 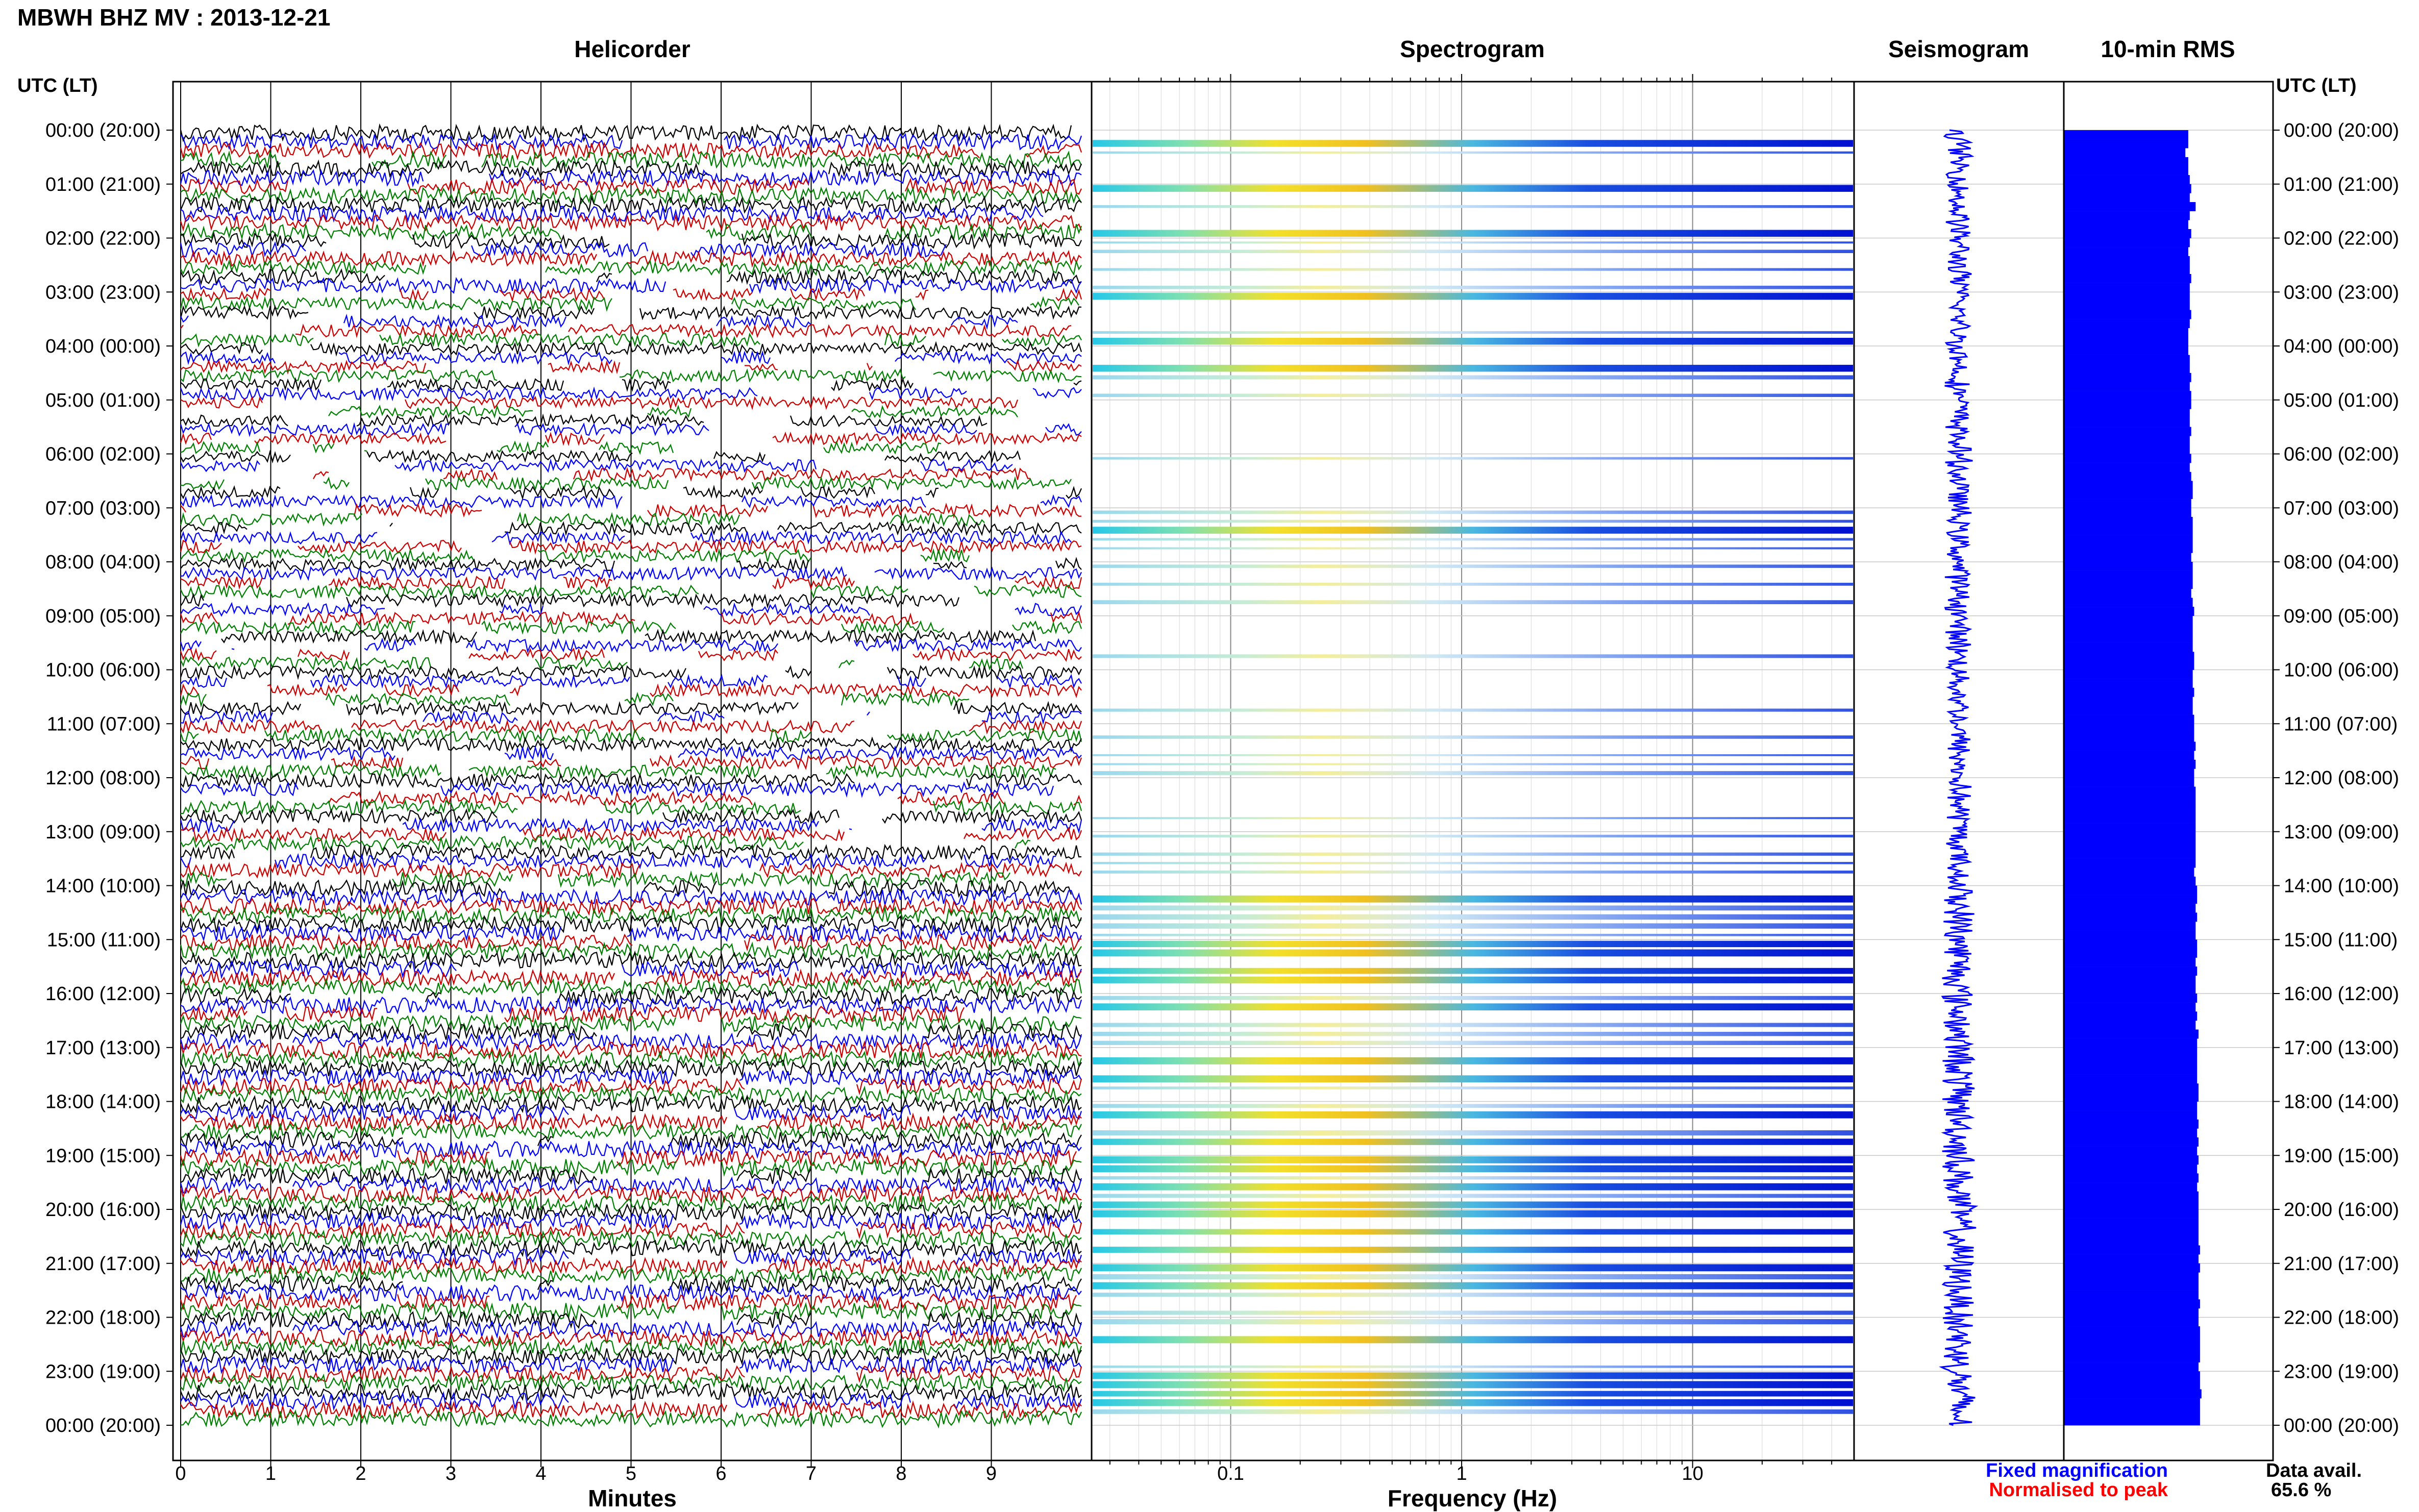 I want to click on helicorder-x-tick-label: 5, so click(x=631, y=1473).